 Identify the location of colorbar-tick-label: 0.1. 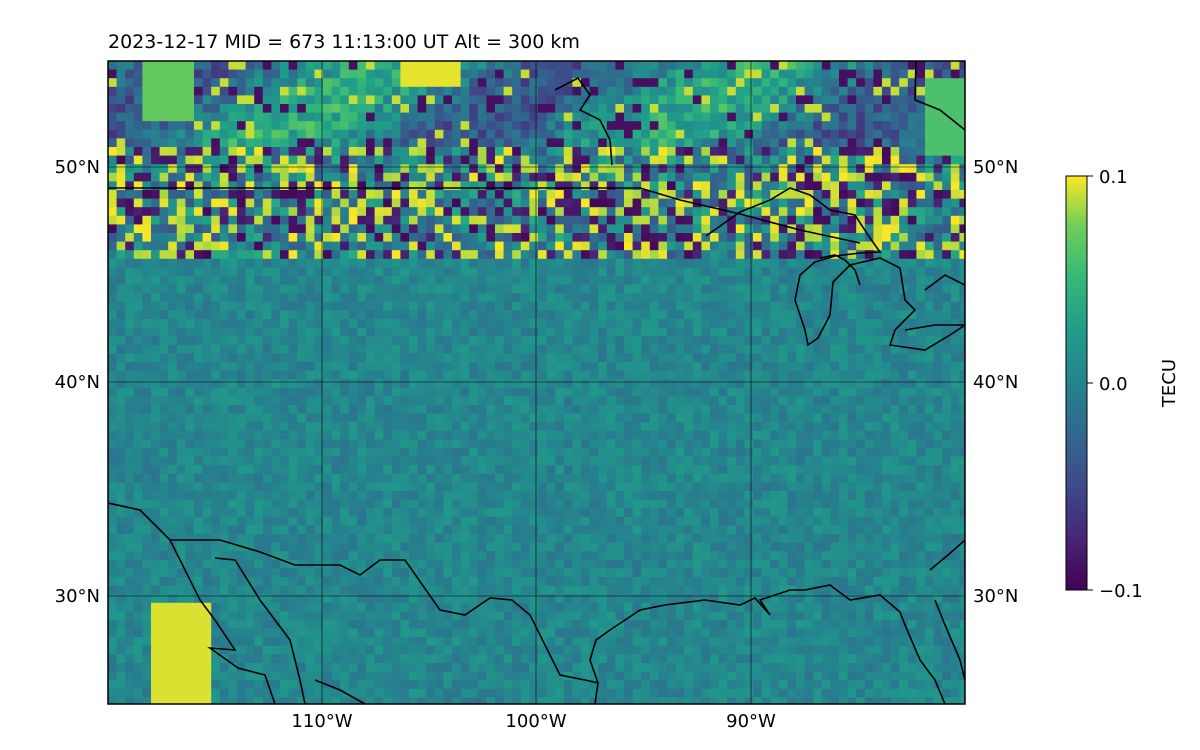
(1113, 177).